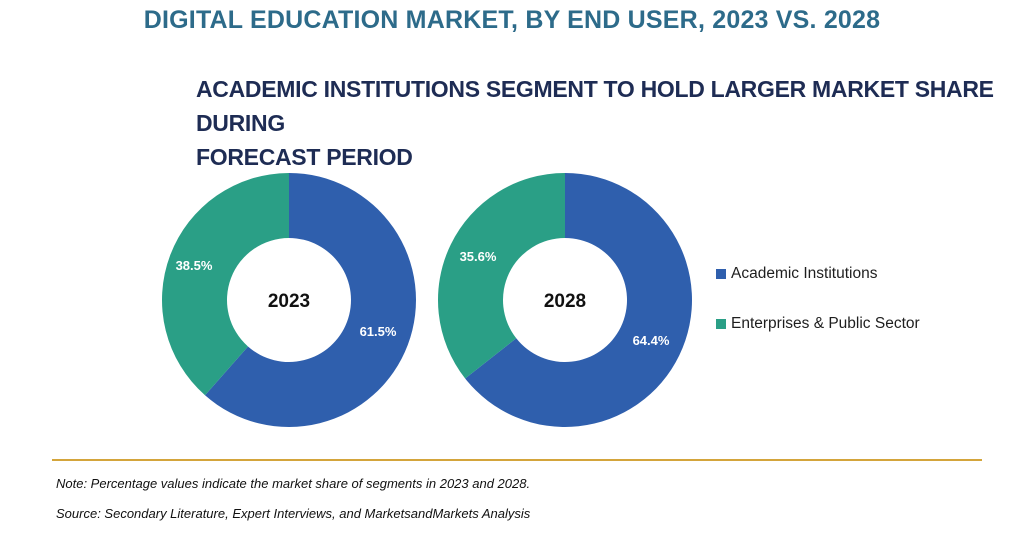  Describe the element at coordinates (478, 256) in the screenshot. I see `slice-label-2028-enterprise: 35.6%` at that location.